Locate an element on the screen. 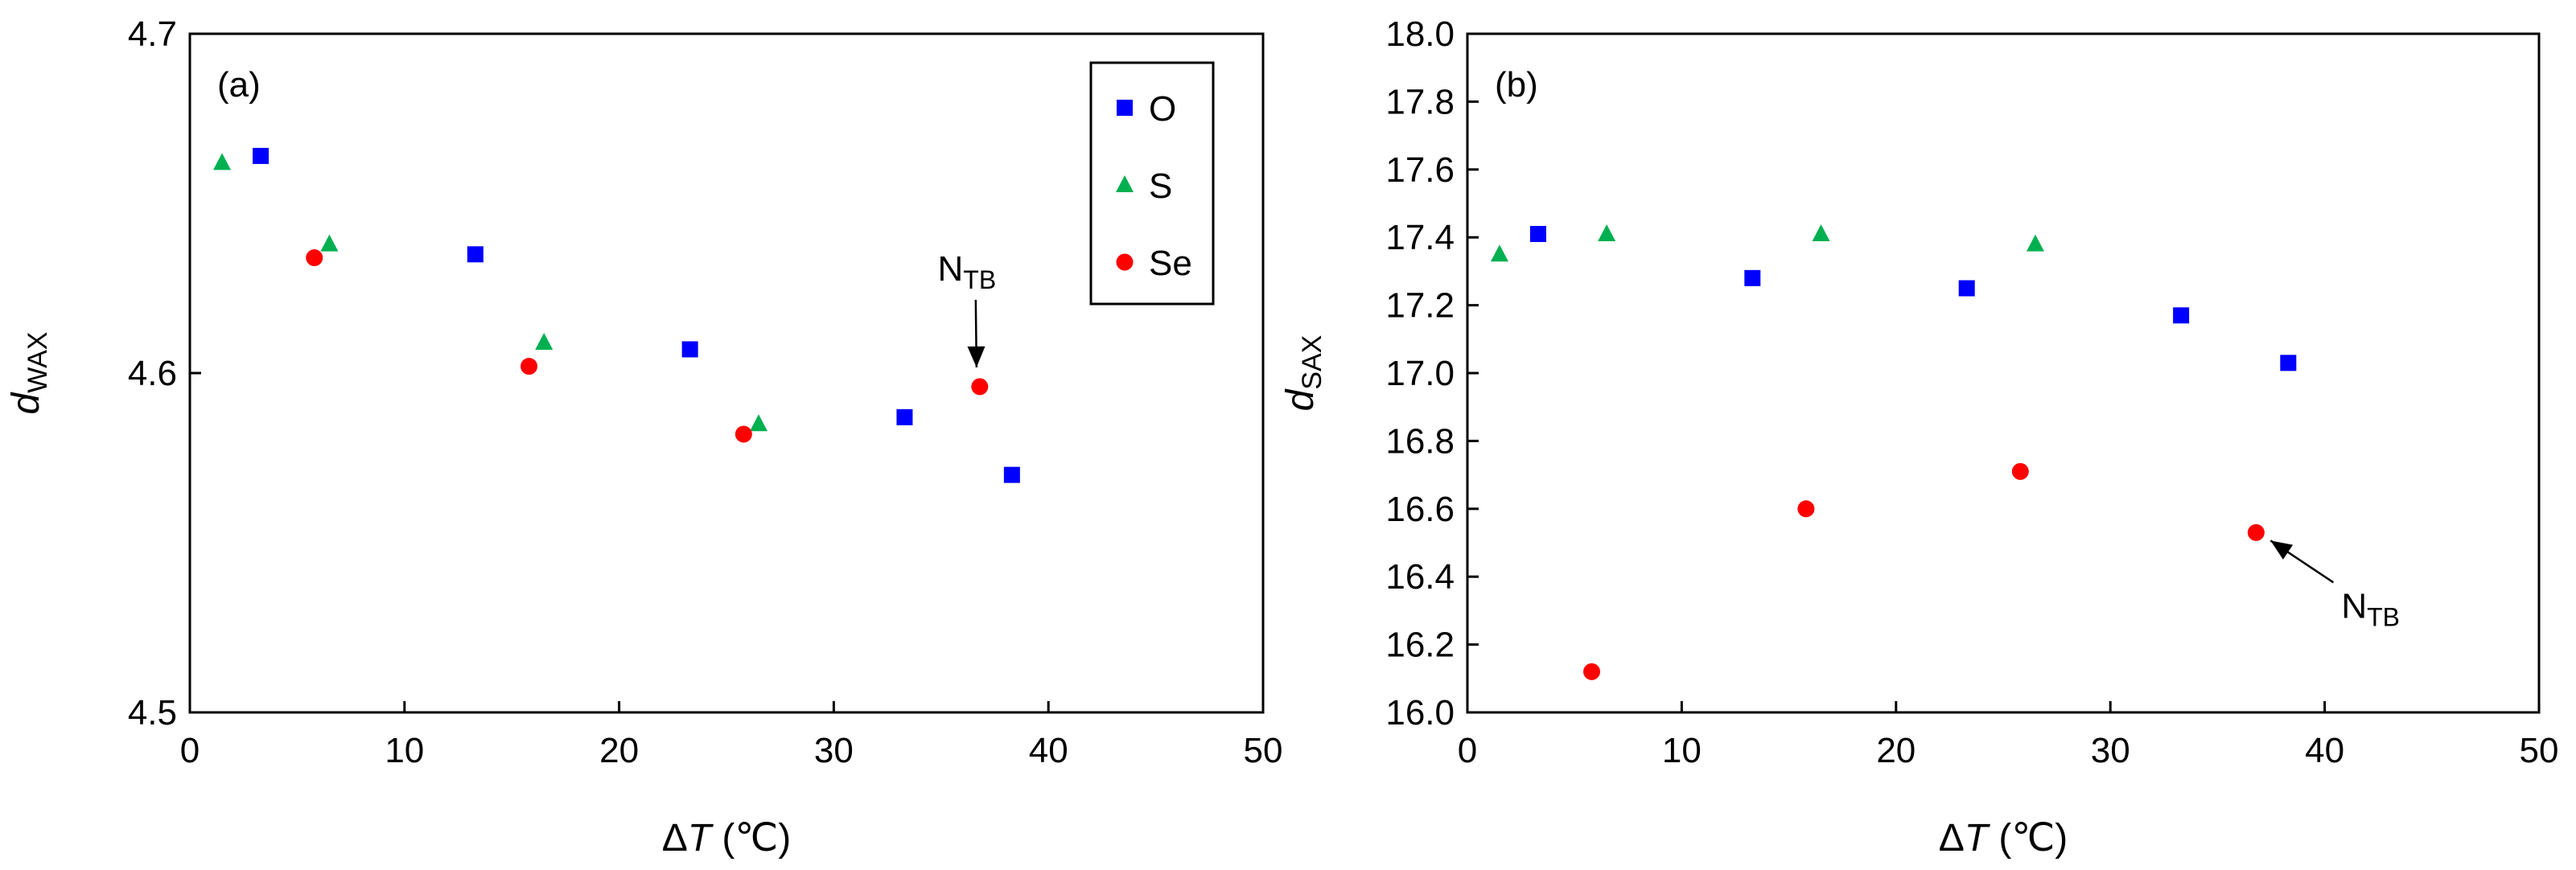 The height and width of the screenshot is (870, 2576). y-tick-label: 16.8 is located at coordinates (1420, 441).